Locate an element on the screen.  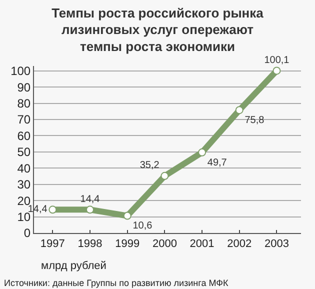
text: млрд рублей is located at coordinates (73, 266).